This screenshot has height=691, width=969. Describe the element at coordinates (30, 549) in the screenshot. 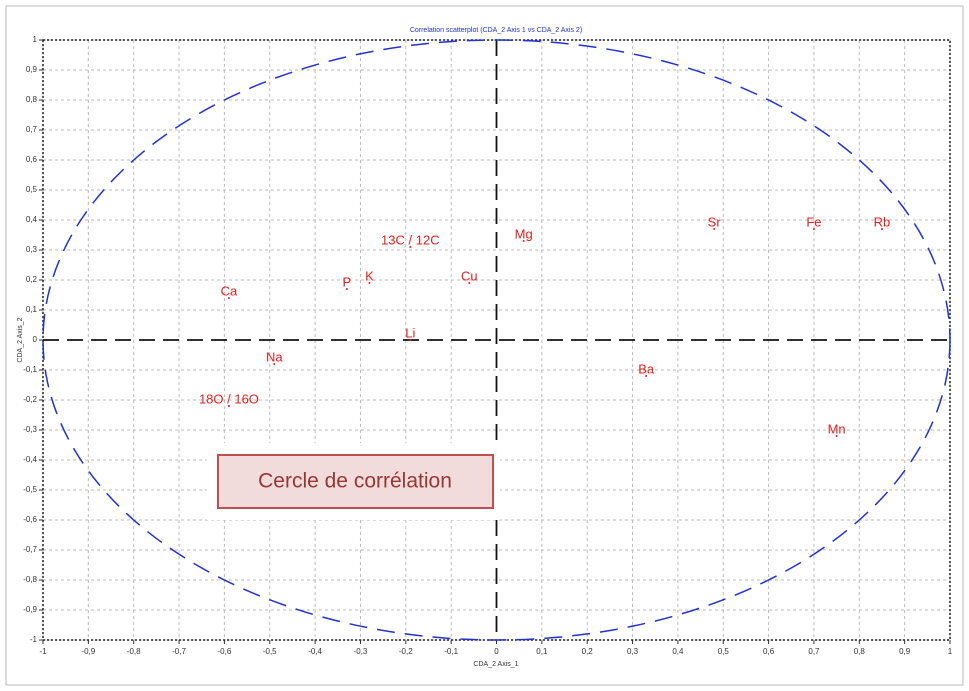

I see `y-tick-label: -0,7` at that location.